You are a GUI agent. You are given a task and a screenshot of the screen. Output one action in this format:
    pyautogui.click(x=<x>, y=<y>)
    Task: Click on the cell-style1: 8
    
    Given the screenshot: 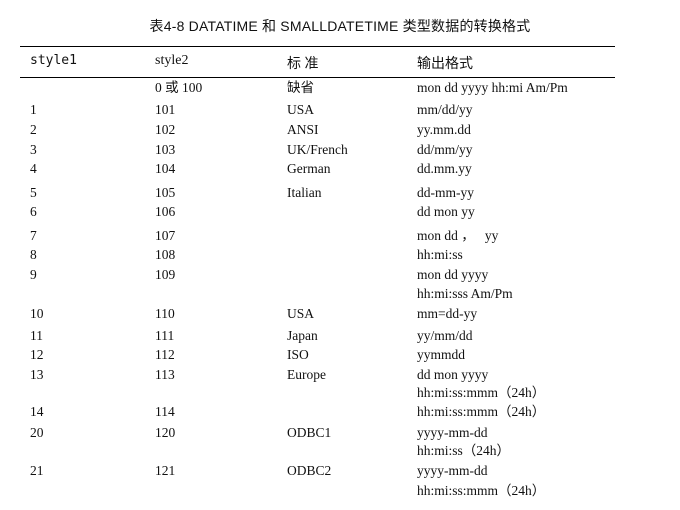 What is the action you would take?
    pyautogui.click(x=33, y=254)
    